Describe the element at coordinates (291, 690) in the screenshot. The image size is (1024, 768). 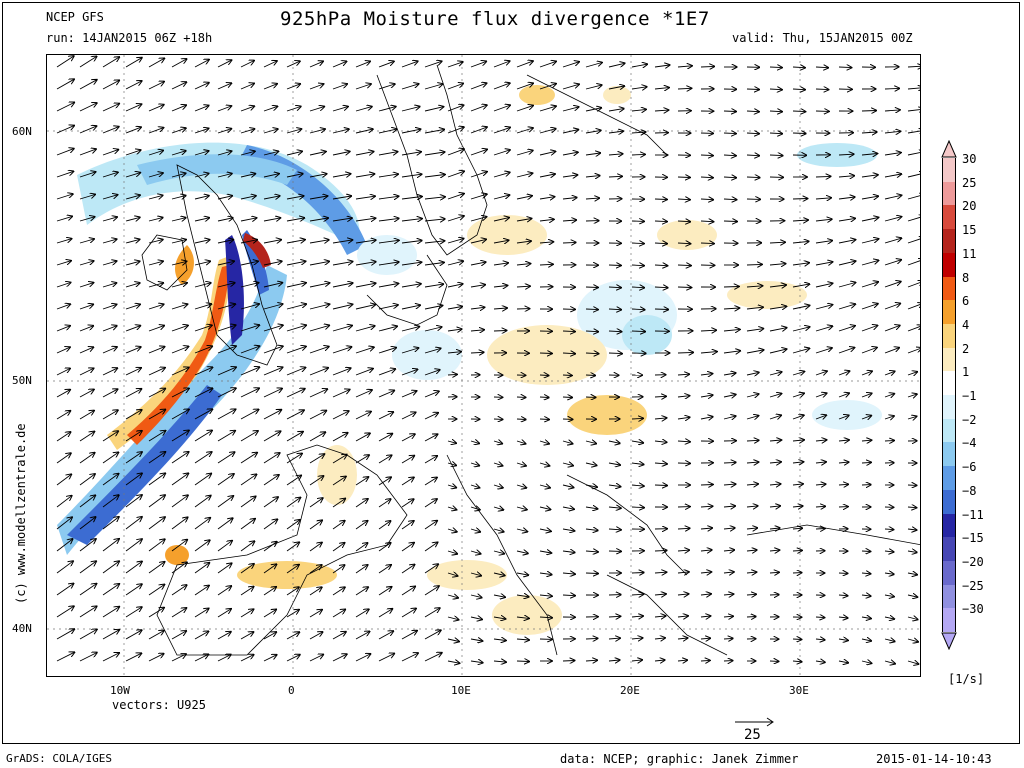
I see `lon-label-0: 0` at that location.